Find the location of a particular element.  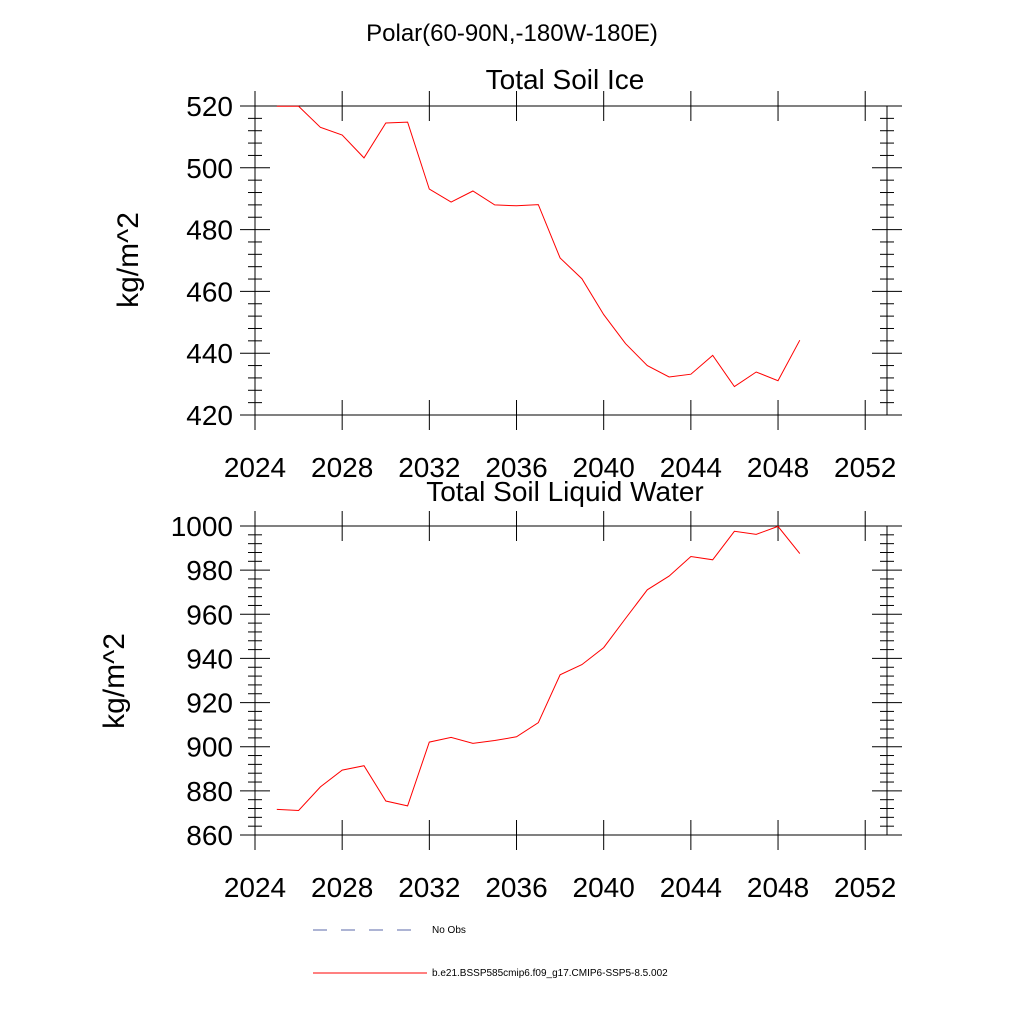

chart-title: Total Soil Liquid Water is located at coordinates (565, 491).